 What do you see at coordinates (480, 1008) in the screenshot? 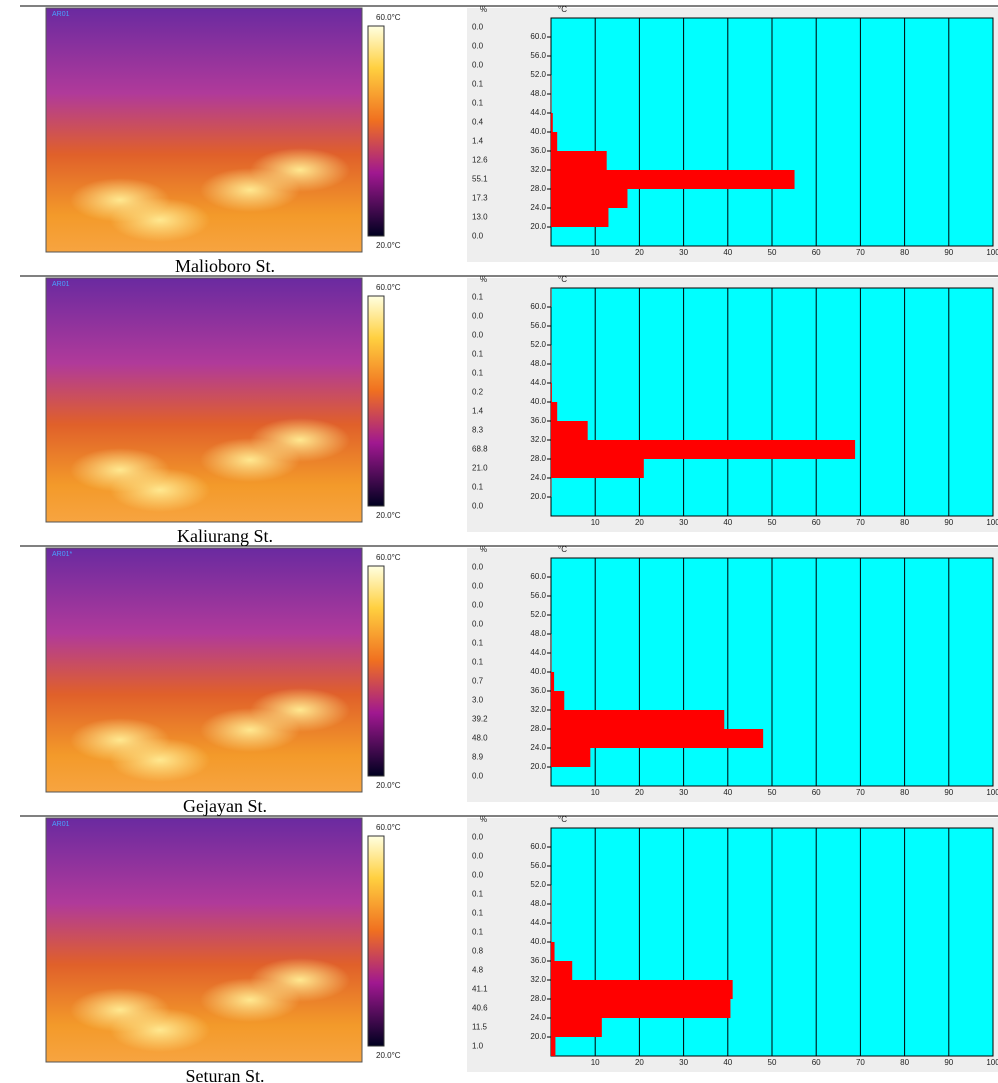
I see `value-label: 40.6` at bounding box center [480, 1008].